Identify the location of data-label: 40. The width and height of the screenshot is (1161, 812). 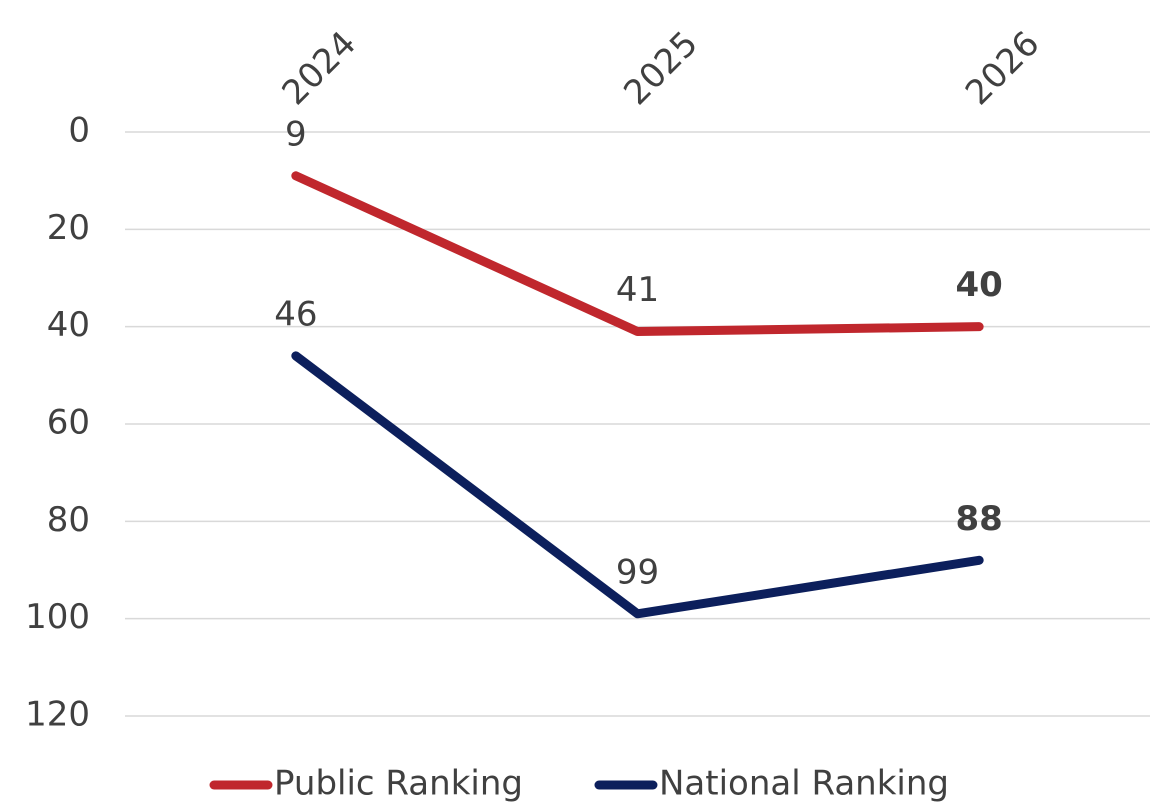
(979, 285).